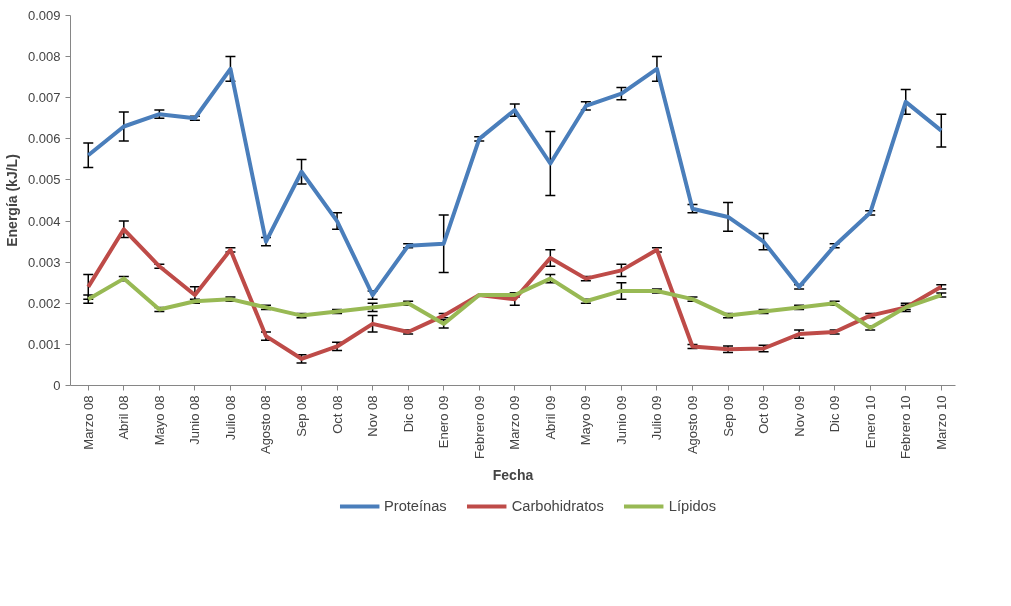 This screenshot has height=606, width=1011. What do you see at coordinates (44, 303) in the screenshot?
I see `y-tick-label: 0.002` at bounding box center [44, 303].